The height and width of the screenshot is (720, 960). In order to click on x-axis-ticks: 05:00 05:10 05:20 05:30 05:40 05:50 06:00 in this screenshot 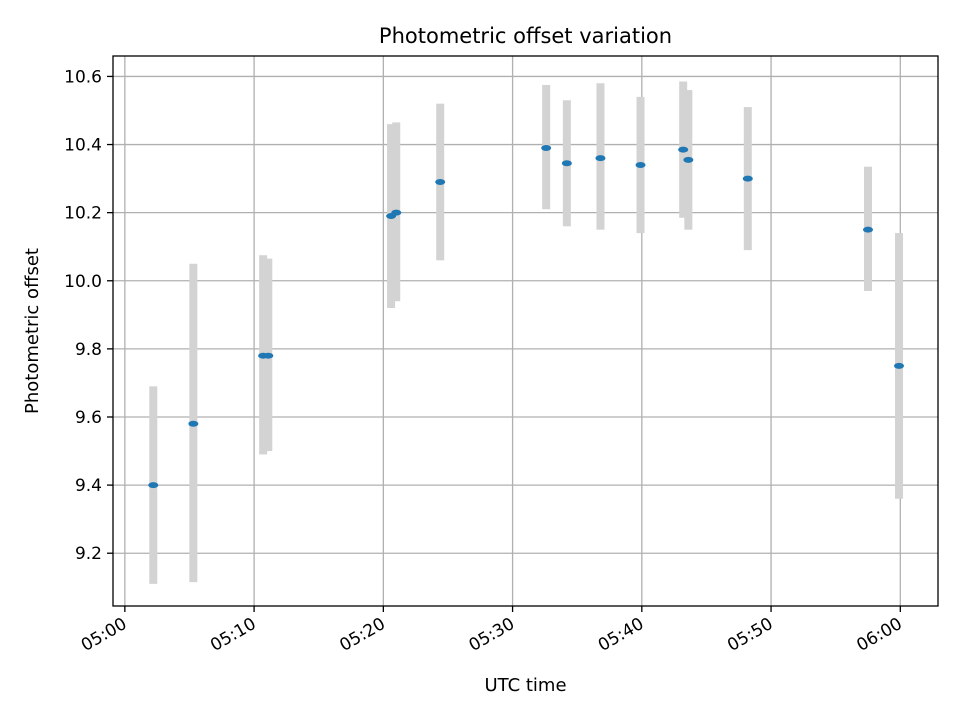, I will do `click(492, 631)`.